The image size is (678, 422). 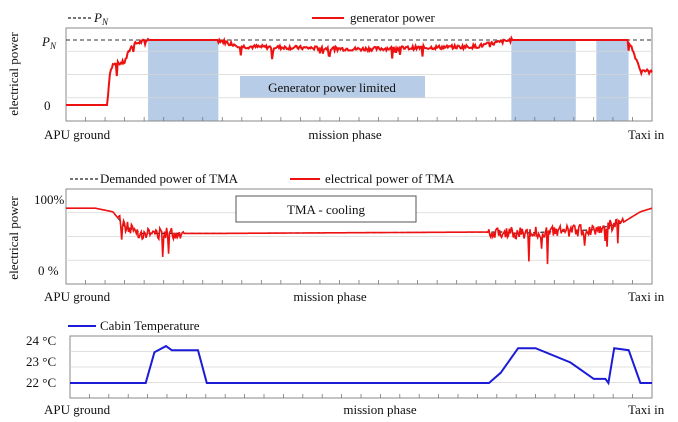 What do you see at coordinates (41, 382) in the screenshot?
I see `y-tick-22: 22 °C` at bounding box center [41, 382].